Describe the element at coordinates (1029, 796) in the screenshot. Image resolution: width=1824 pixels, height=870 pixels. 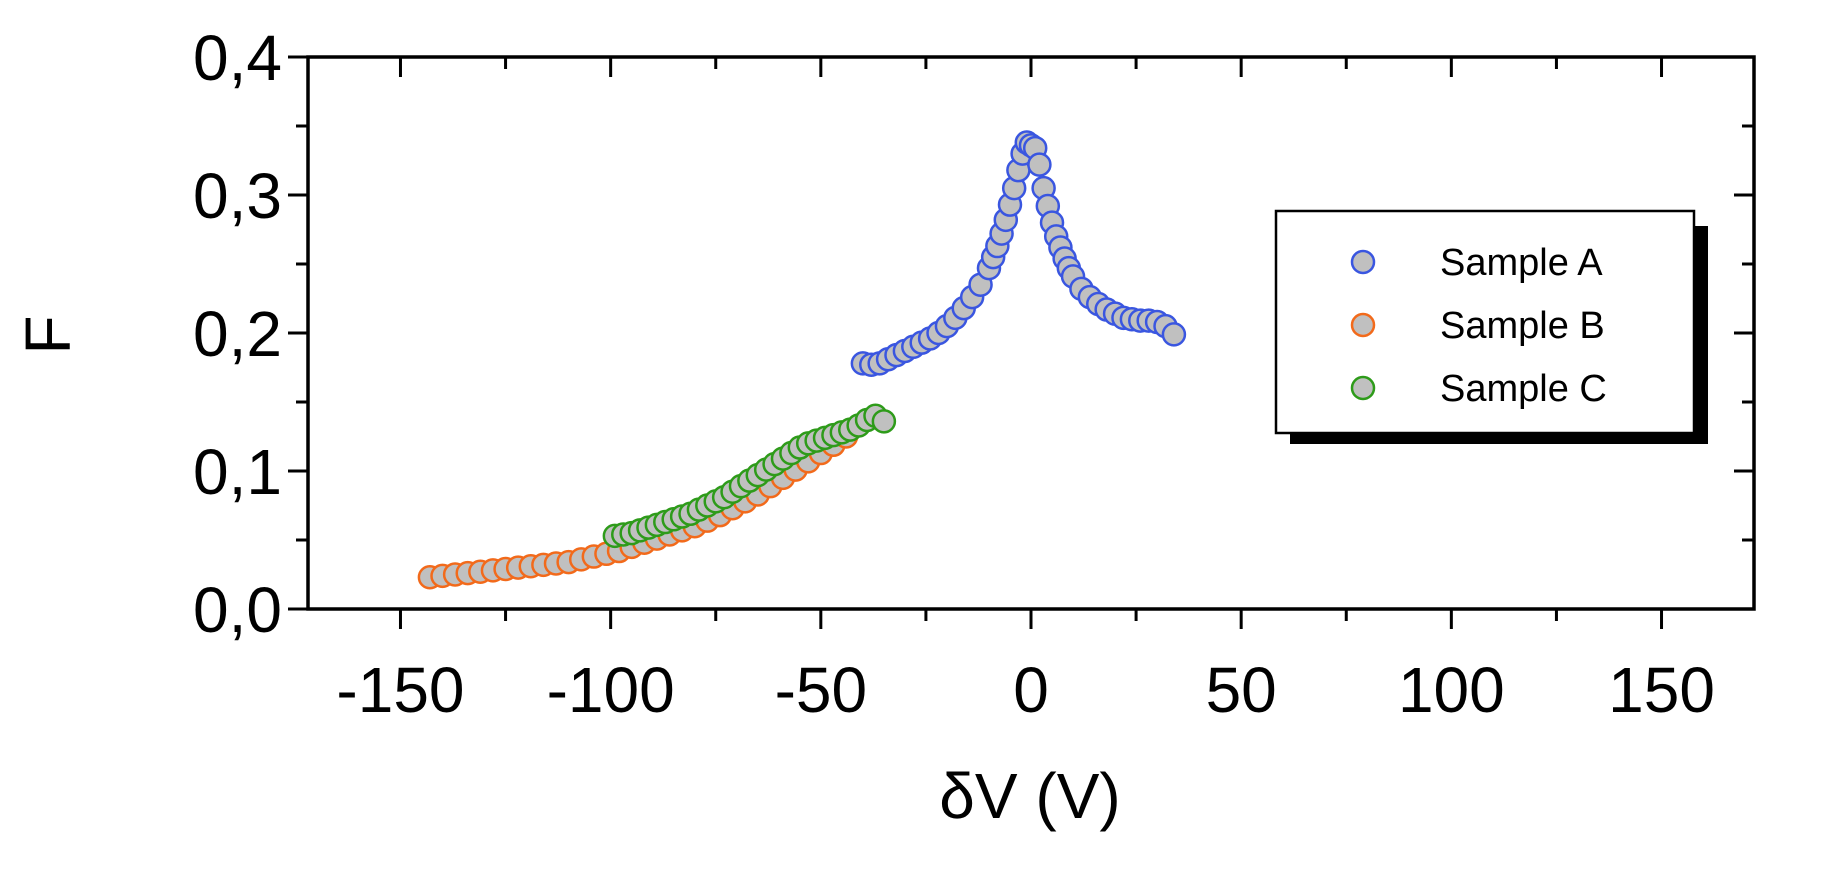
I see `x-axis-title: δV (V)` at that location.